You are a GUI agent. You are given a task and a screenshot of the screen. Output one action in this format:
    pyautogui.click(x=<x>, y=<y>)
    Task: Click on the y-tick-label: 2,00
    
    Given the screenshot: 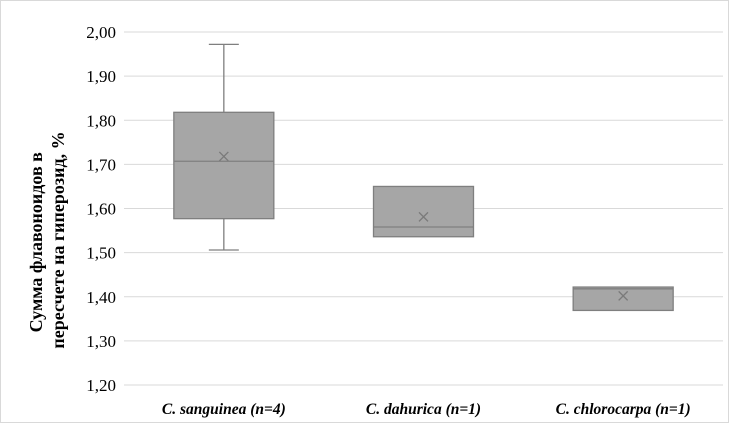 What is the action you would take?
    pyautogui.click(x=101, y=32)
    